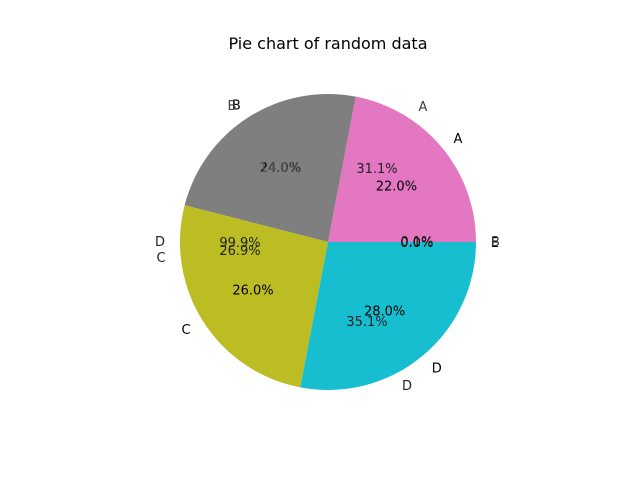 The image size is (640, 480). Describe the element at coordinates (185, 330) in the screenshot. I see `slice-label-c: C` at that location.